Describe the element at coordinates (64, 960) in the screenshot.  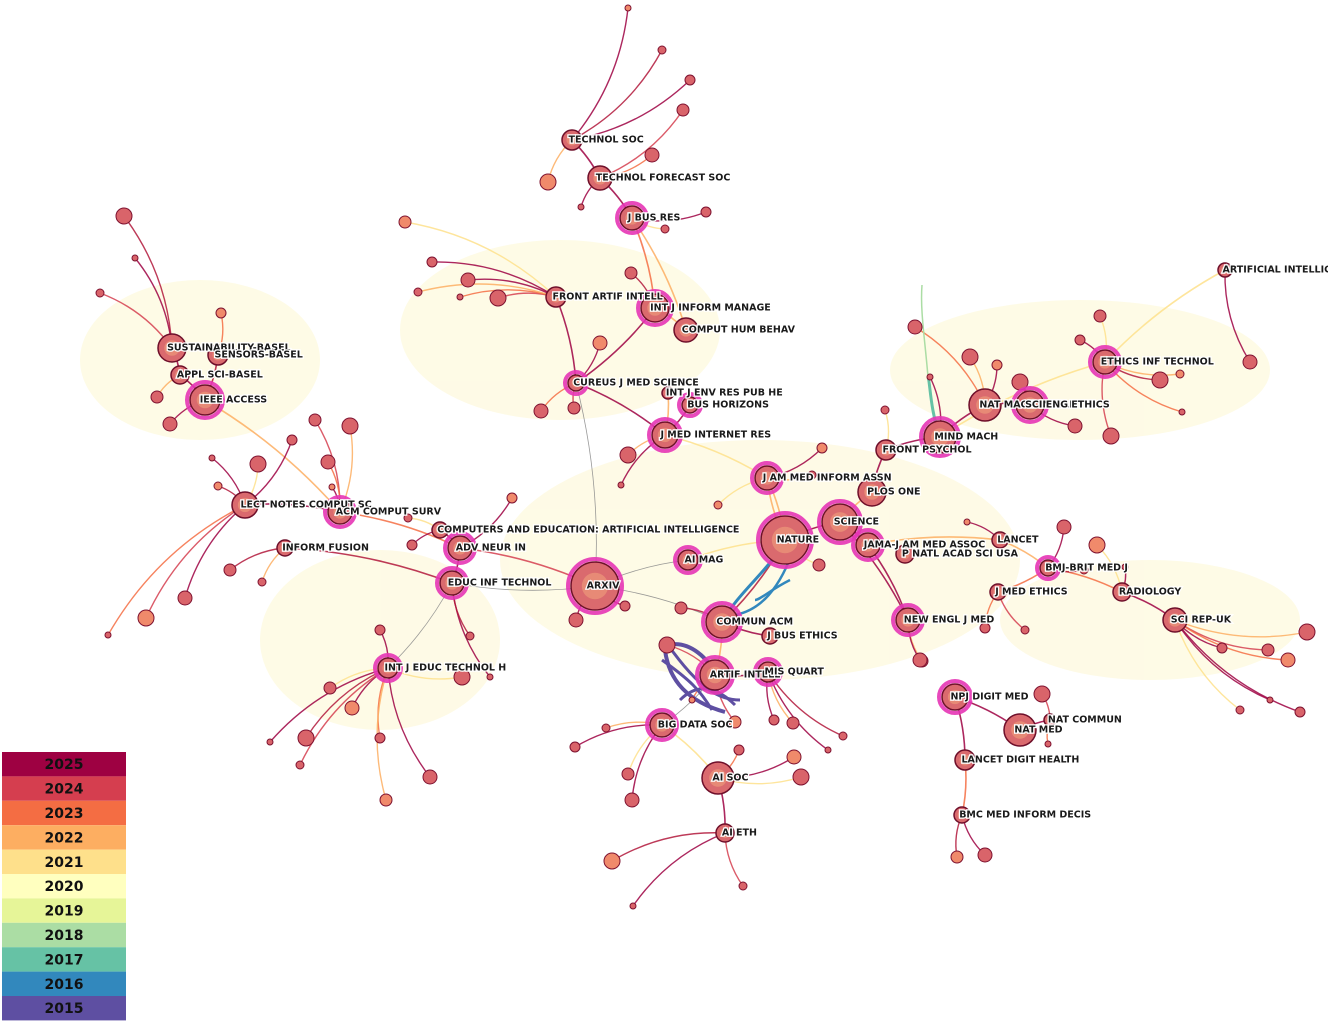
I see `legend-label: 2017` at that location.